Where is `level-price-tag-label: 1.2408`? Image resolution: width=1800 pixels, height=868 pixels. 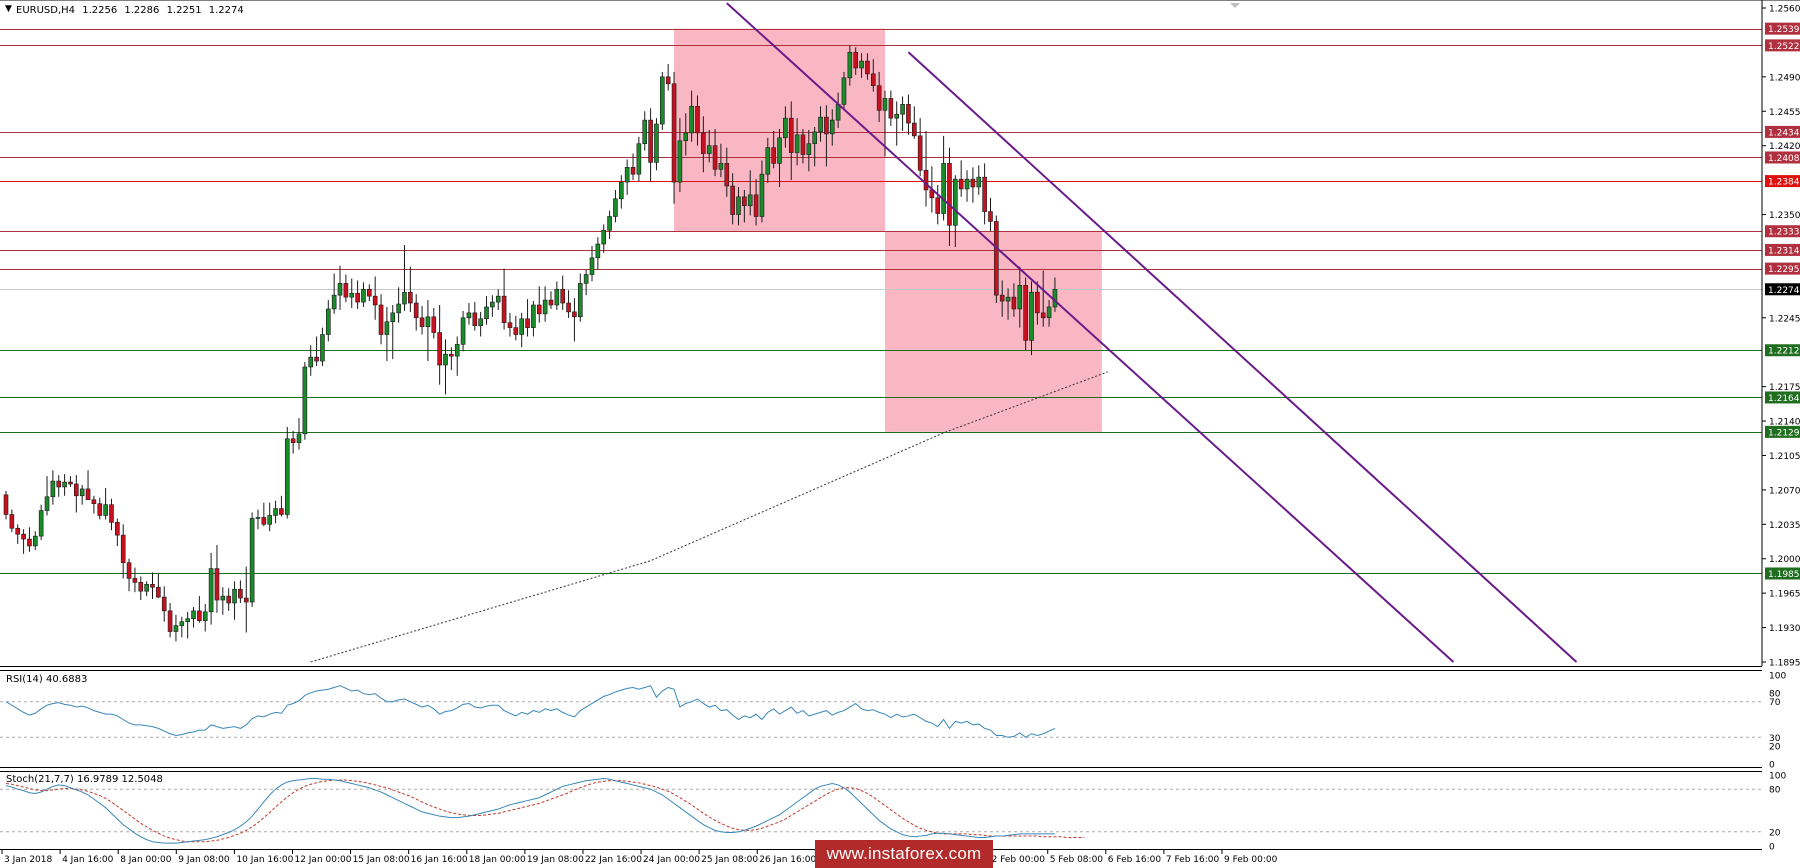
level-price-tag-label: 1.2408 is located at coordinates (1784, 159).